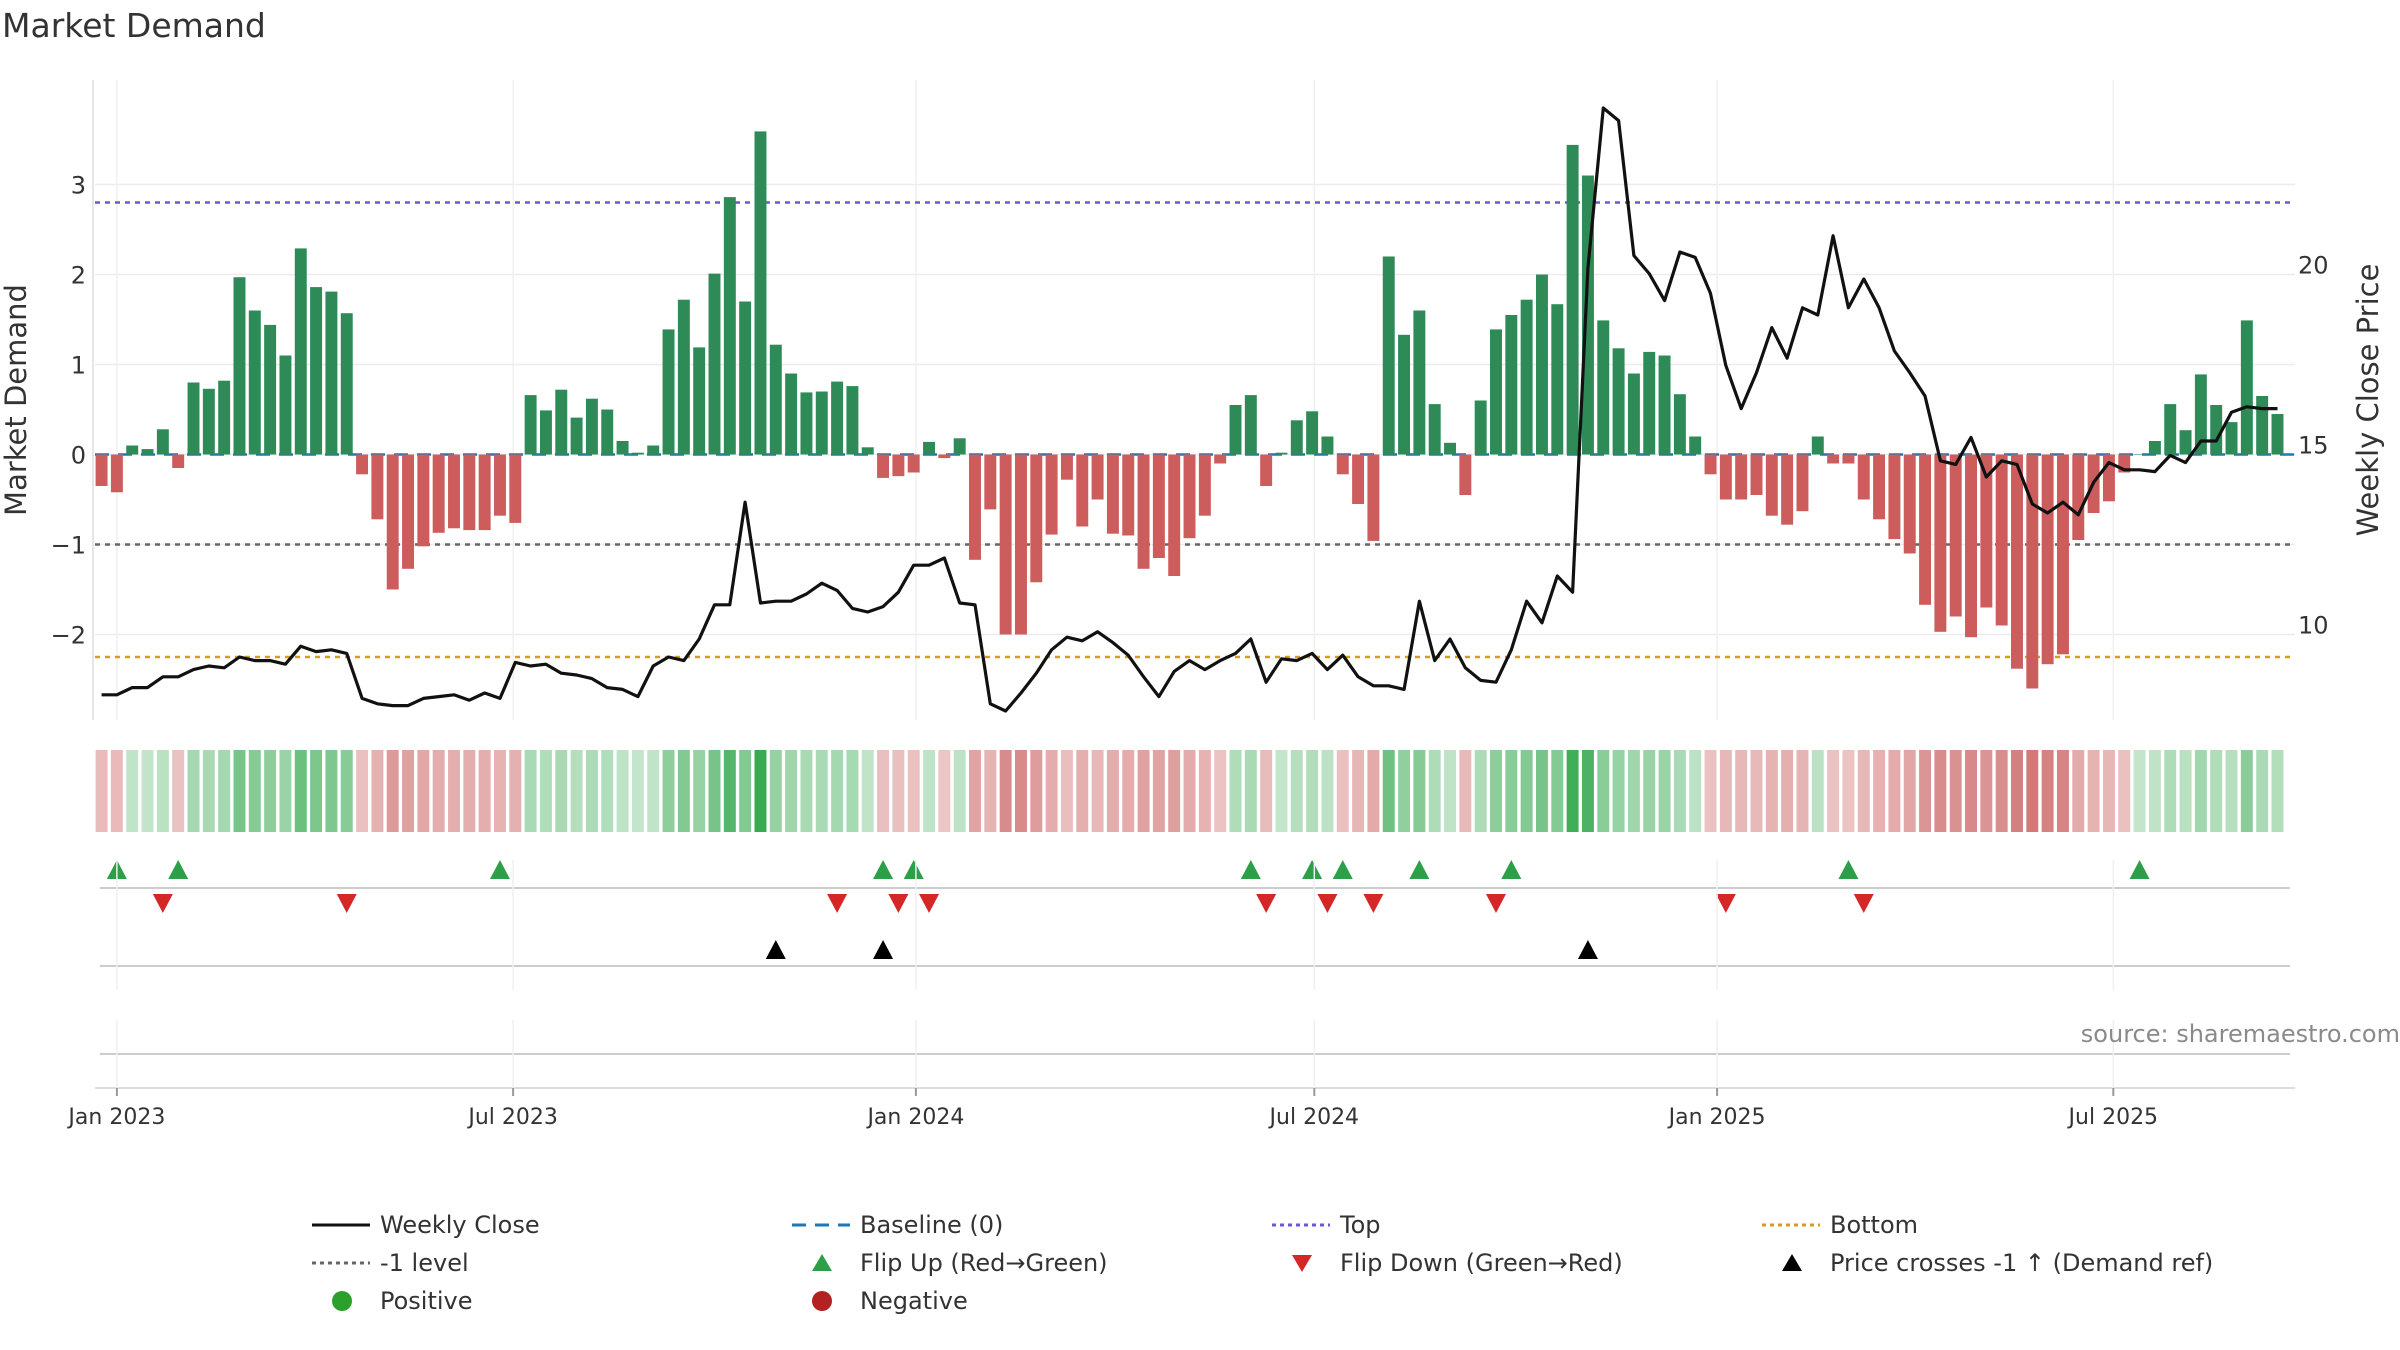  Describe the element at coordinates (1441, 1263) in the screenshot. I see `legend-item: Flip Down (Green→Red)` at that location.